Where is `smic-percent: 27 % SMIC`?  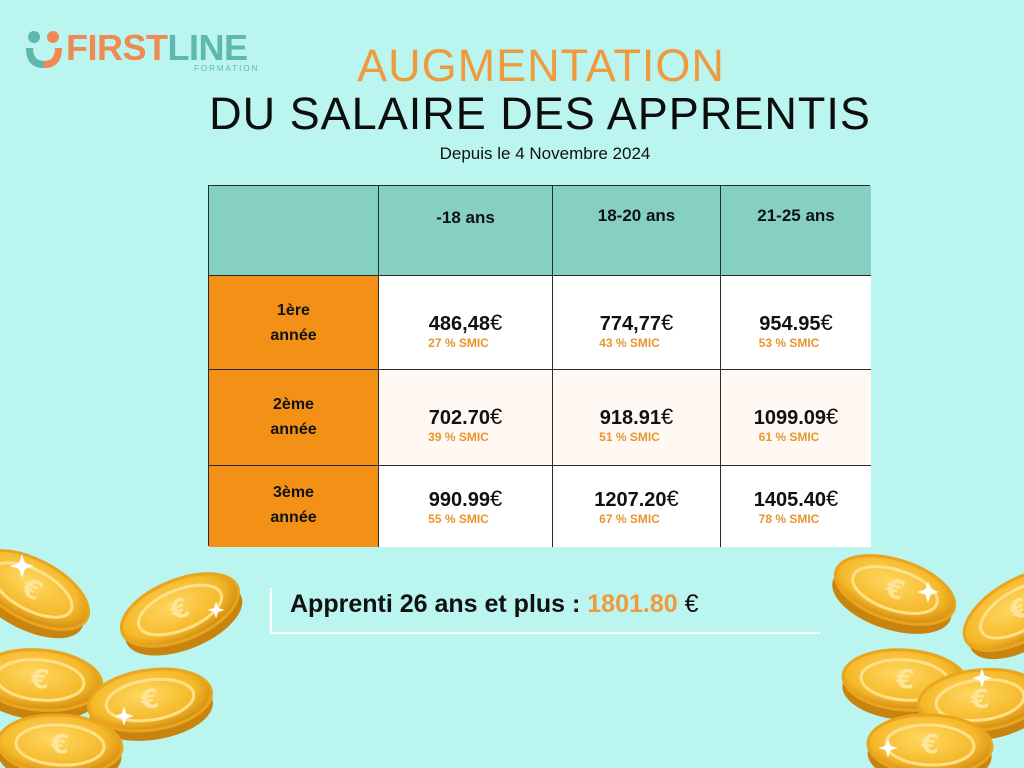 smic-percent: 27 % SMIC is located at coordinates (458, 343).